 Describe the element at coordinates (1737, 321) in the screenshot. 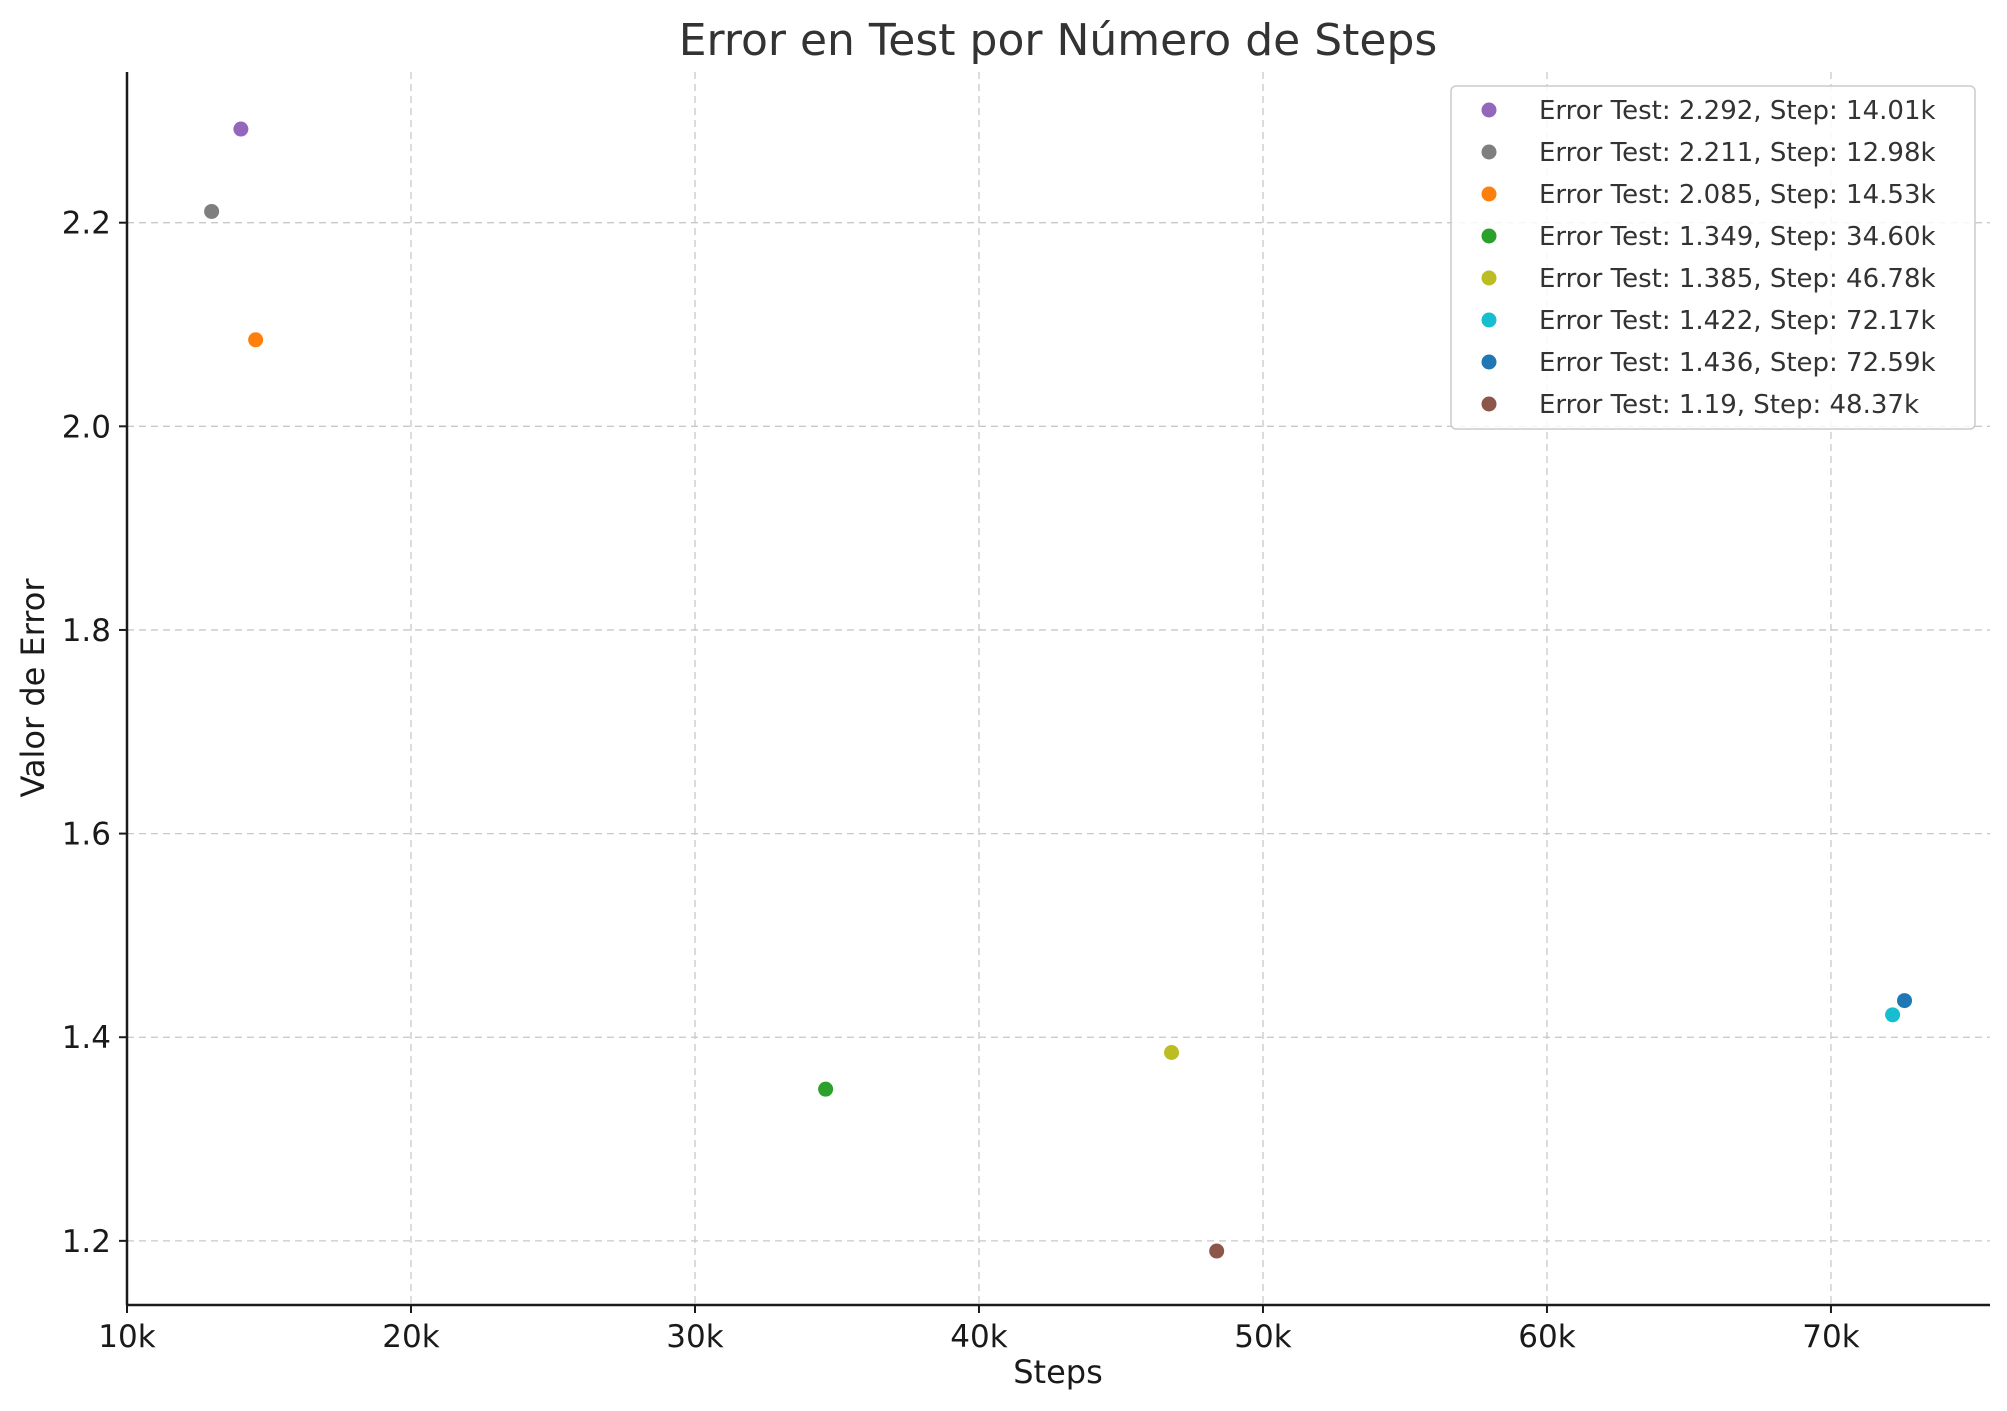

I see `legend-label: Error Test: 1.422, Step: 72.17k` at that location.